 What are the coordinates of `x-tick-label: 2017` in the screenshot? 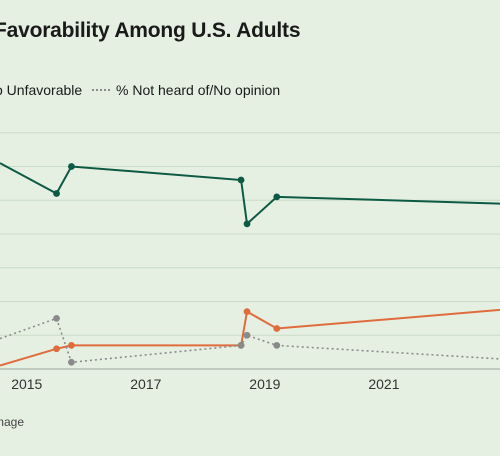 It's located at (145, 384).